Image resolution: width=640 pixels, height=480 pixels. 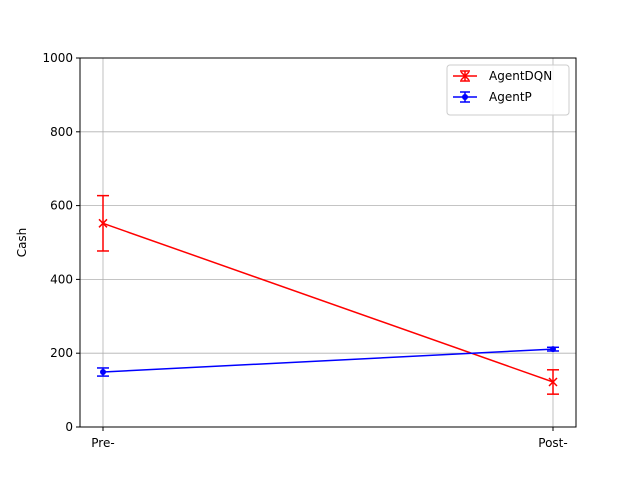 What do you see at coordinates (57, 58) in the screenshot?
I see `y-tick-label: 1000` at bounding box center [57, 58].